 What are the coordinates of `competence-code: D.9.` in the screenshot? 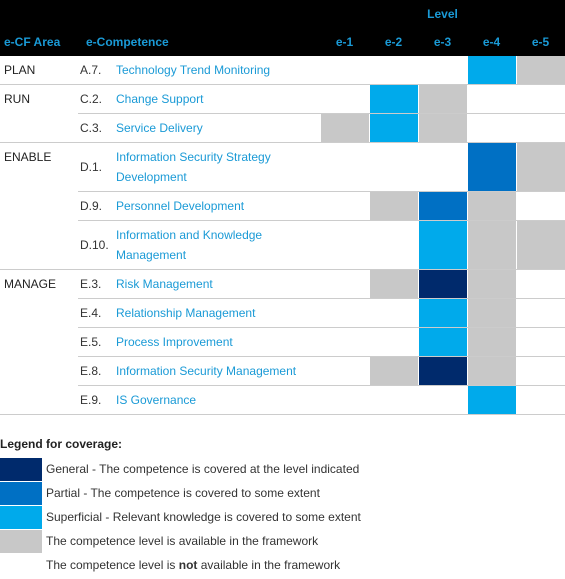 It's located at (97, 206).